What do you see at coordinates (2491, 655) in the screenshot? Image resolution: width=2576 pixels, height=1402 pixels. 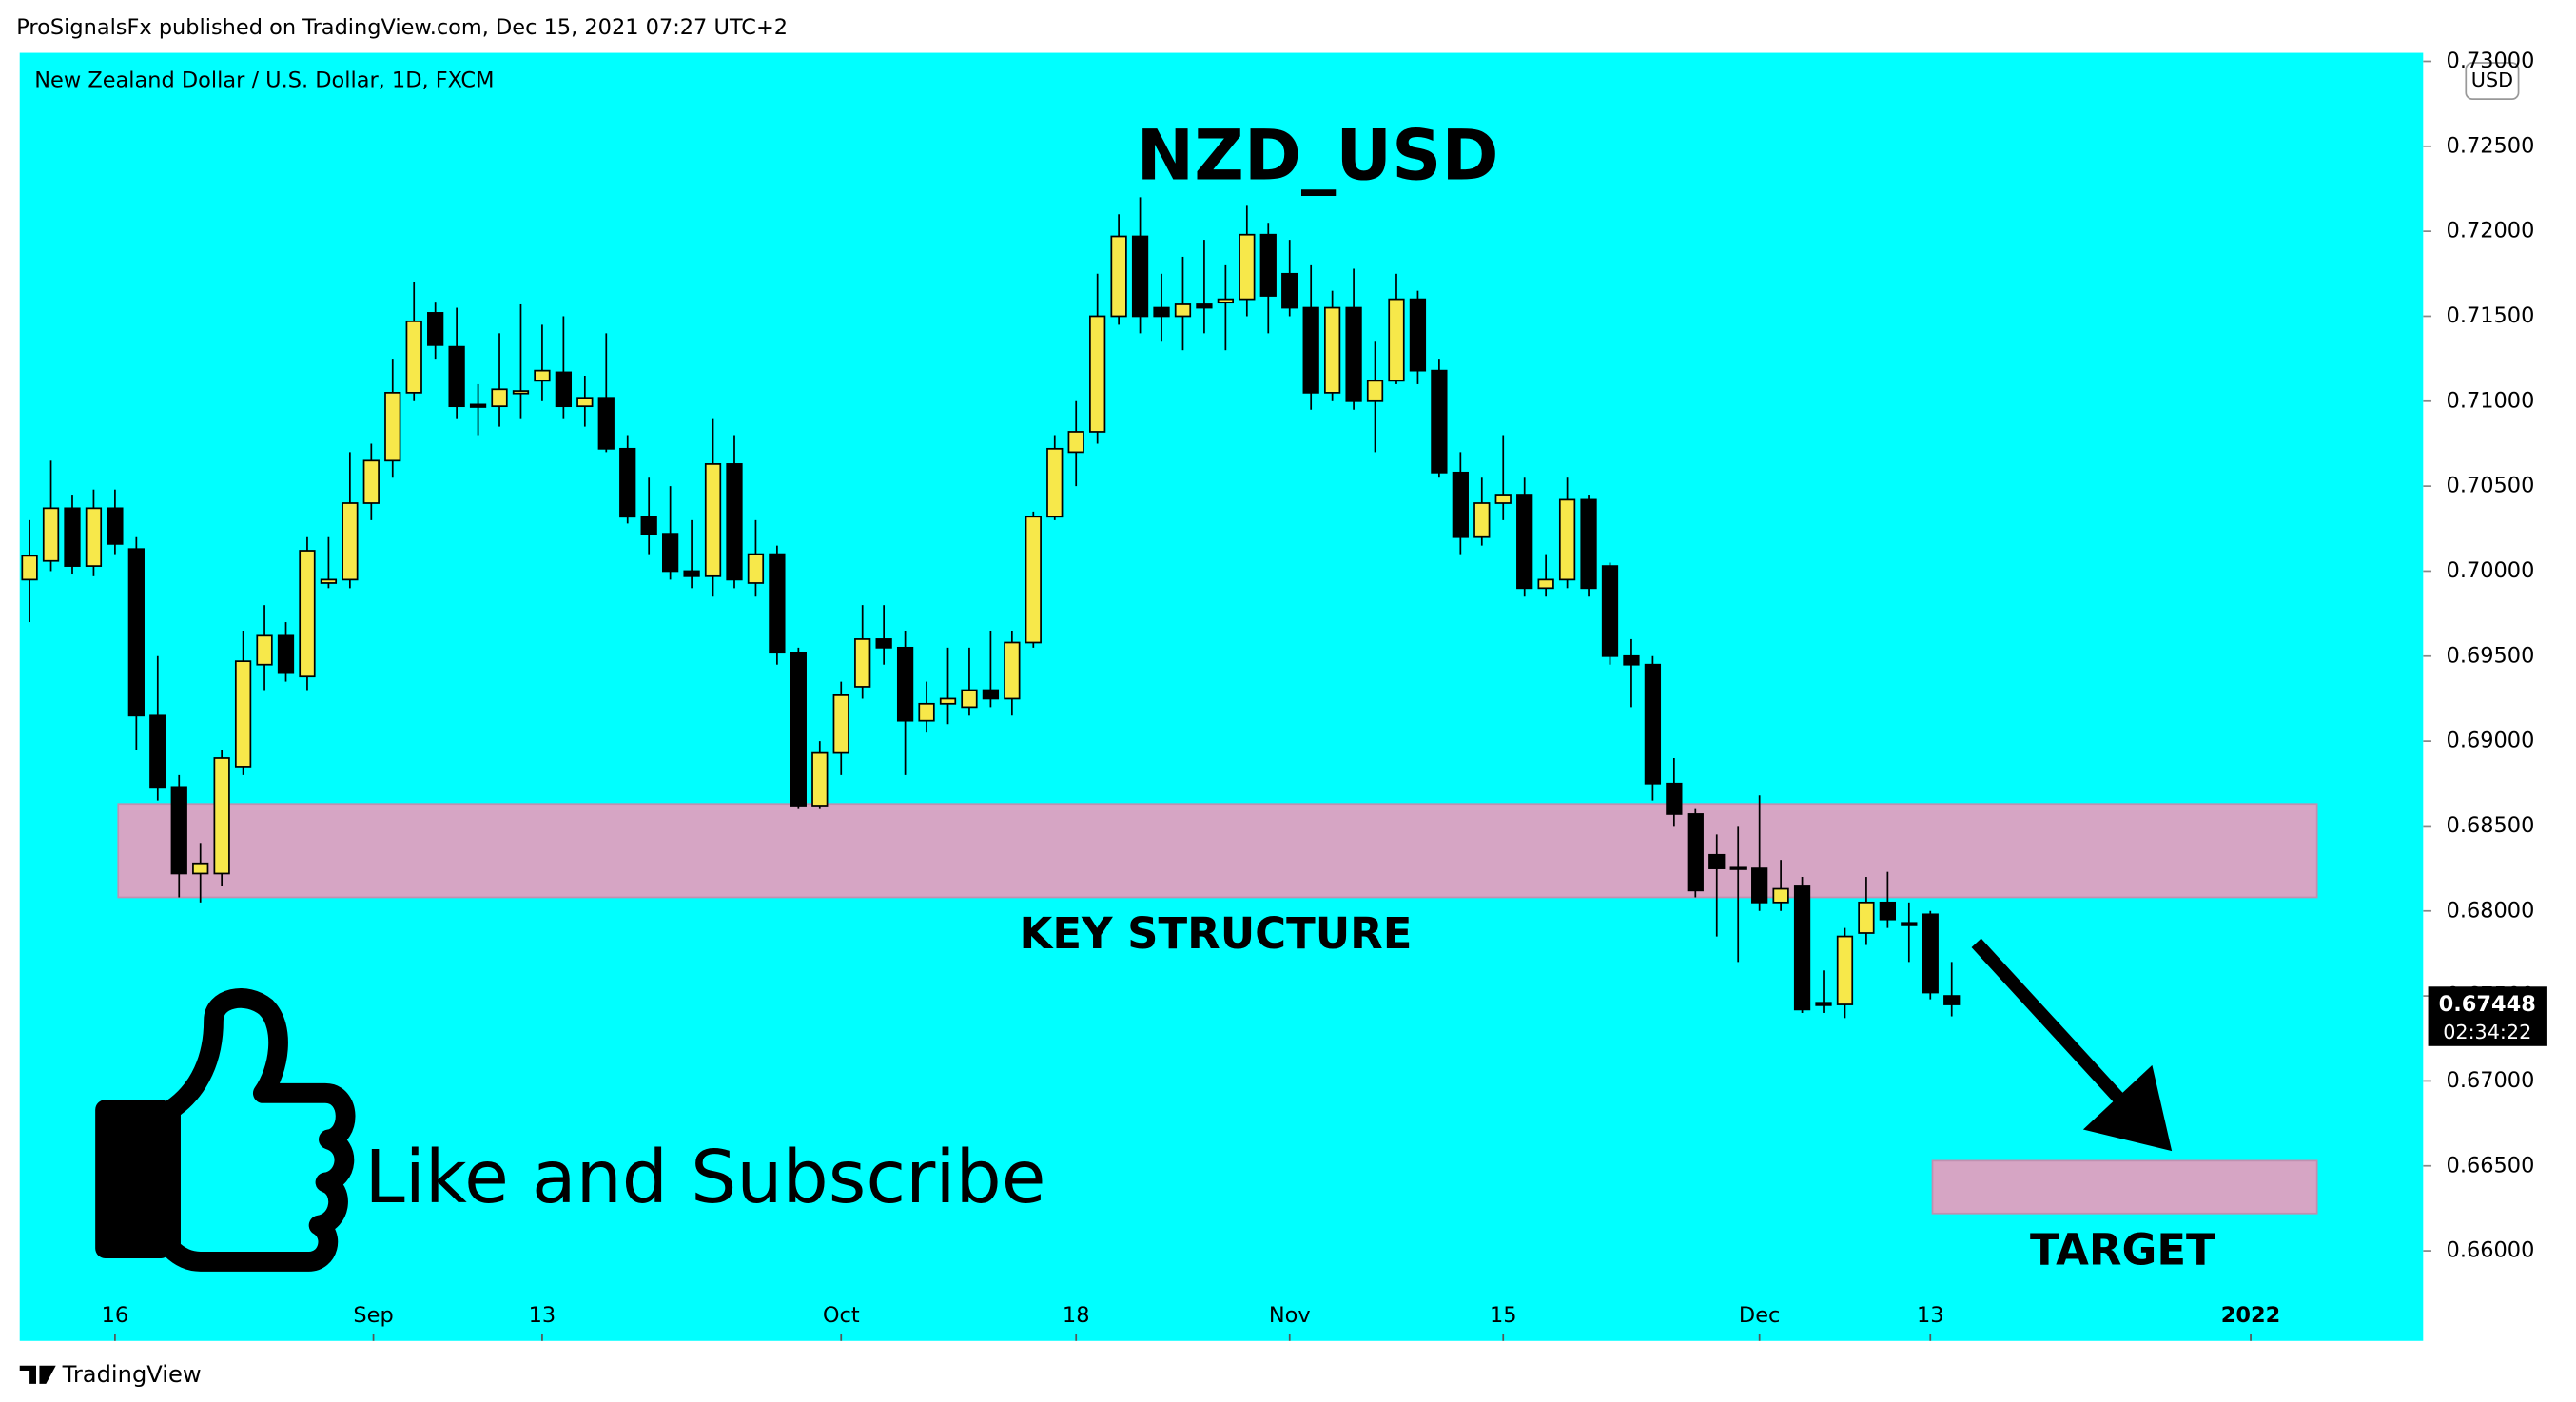 I see `y-tick-label: 0.69500` at bounding box center [2491, 655].